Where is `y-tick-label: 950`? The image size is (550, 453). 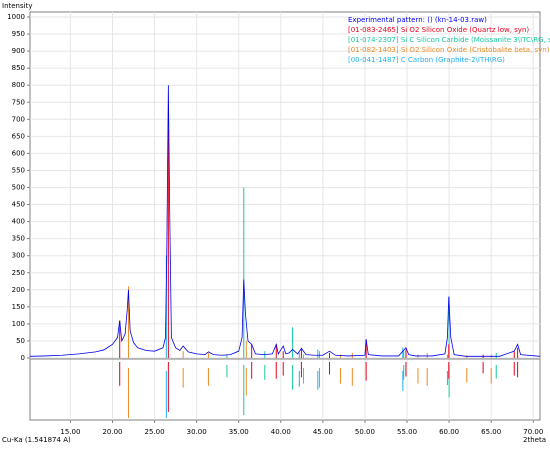 y-tick-label: 950 is located at coordinates (18, 34).